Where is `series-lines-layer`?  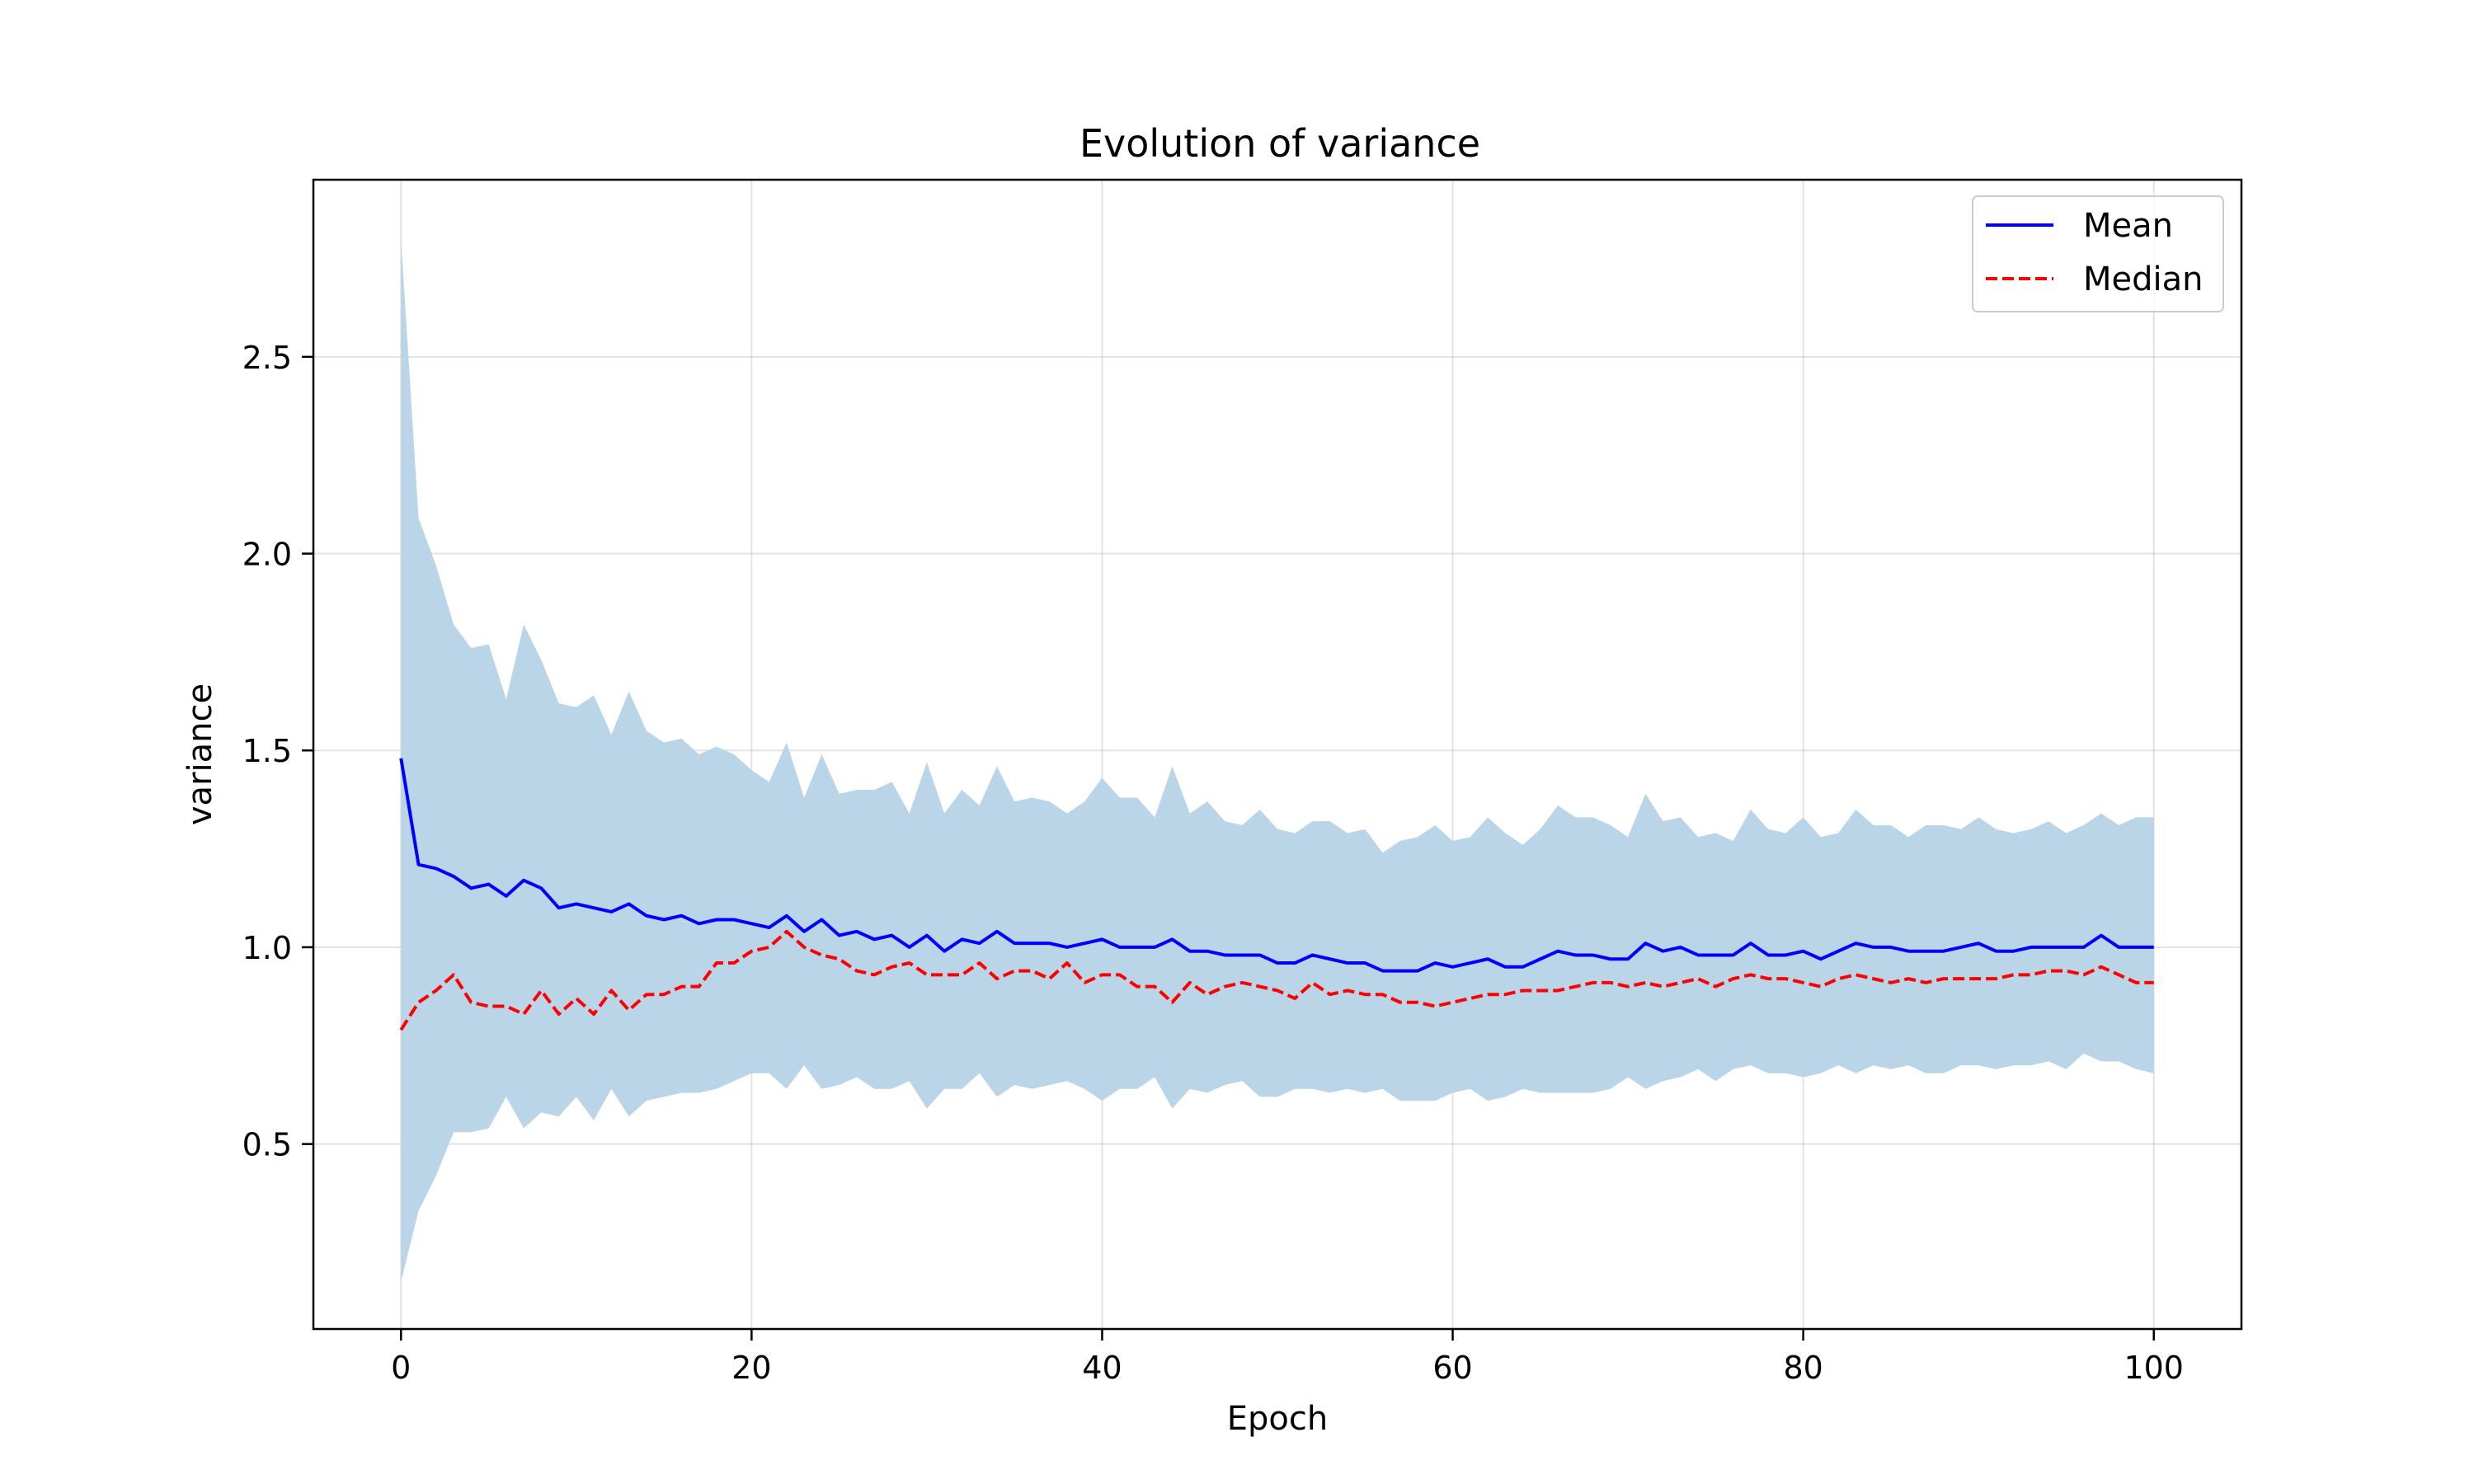
series-lines-layer is located at coordinates (1276, 894).